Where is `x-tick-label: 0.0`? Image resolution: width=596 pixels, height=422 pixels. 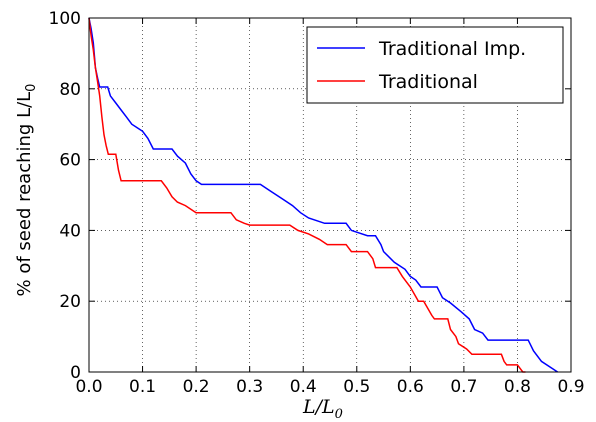
x-tick-label: 0.0 is located at coordinates (88, 387).